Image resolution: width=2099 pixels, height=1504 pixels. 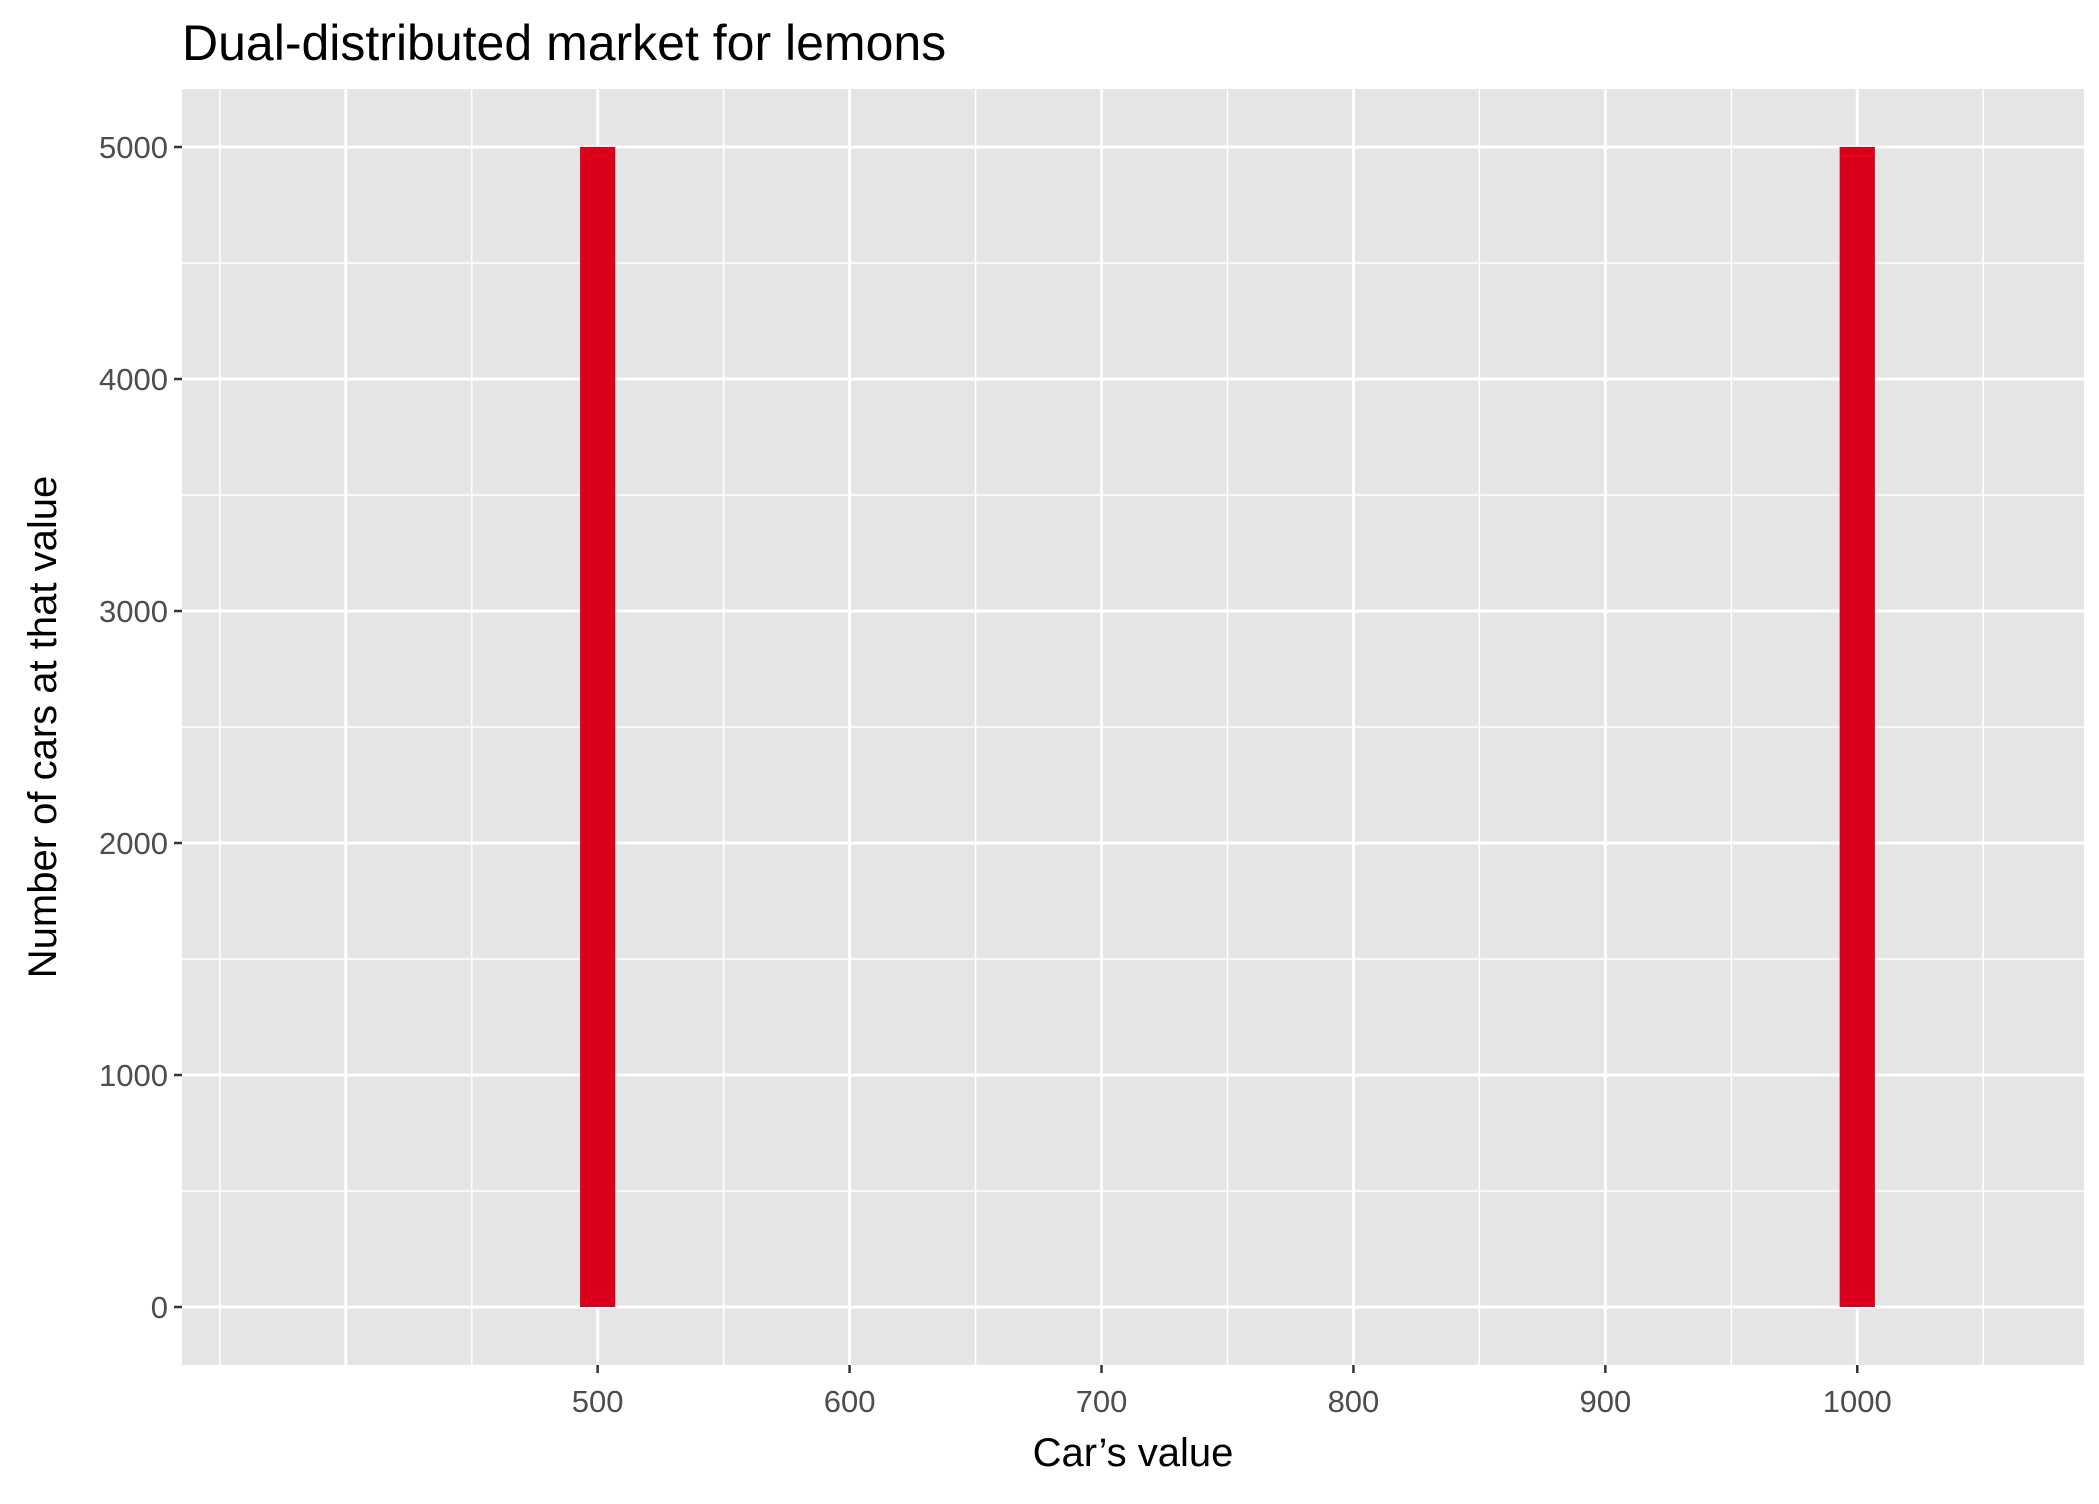 I want to click on x-tick-label: 700, so click(x=1102, y=1401).